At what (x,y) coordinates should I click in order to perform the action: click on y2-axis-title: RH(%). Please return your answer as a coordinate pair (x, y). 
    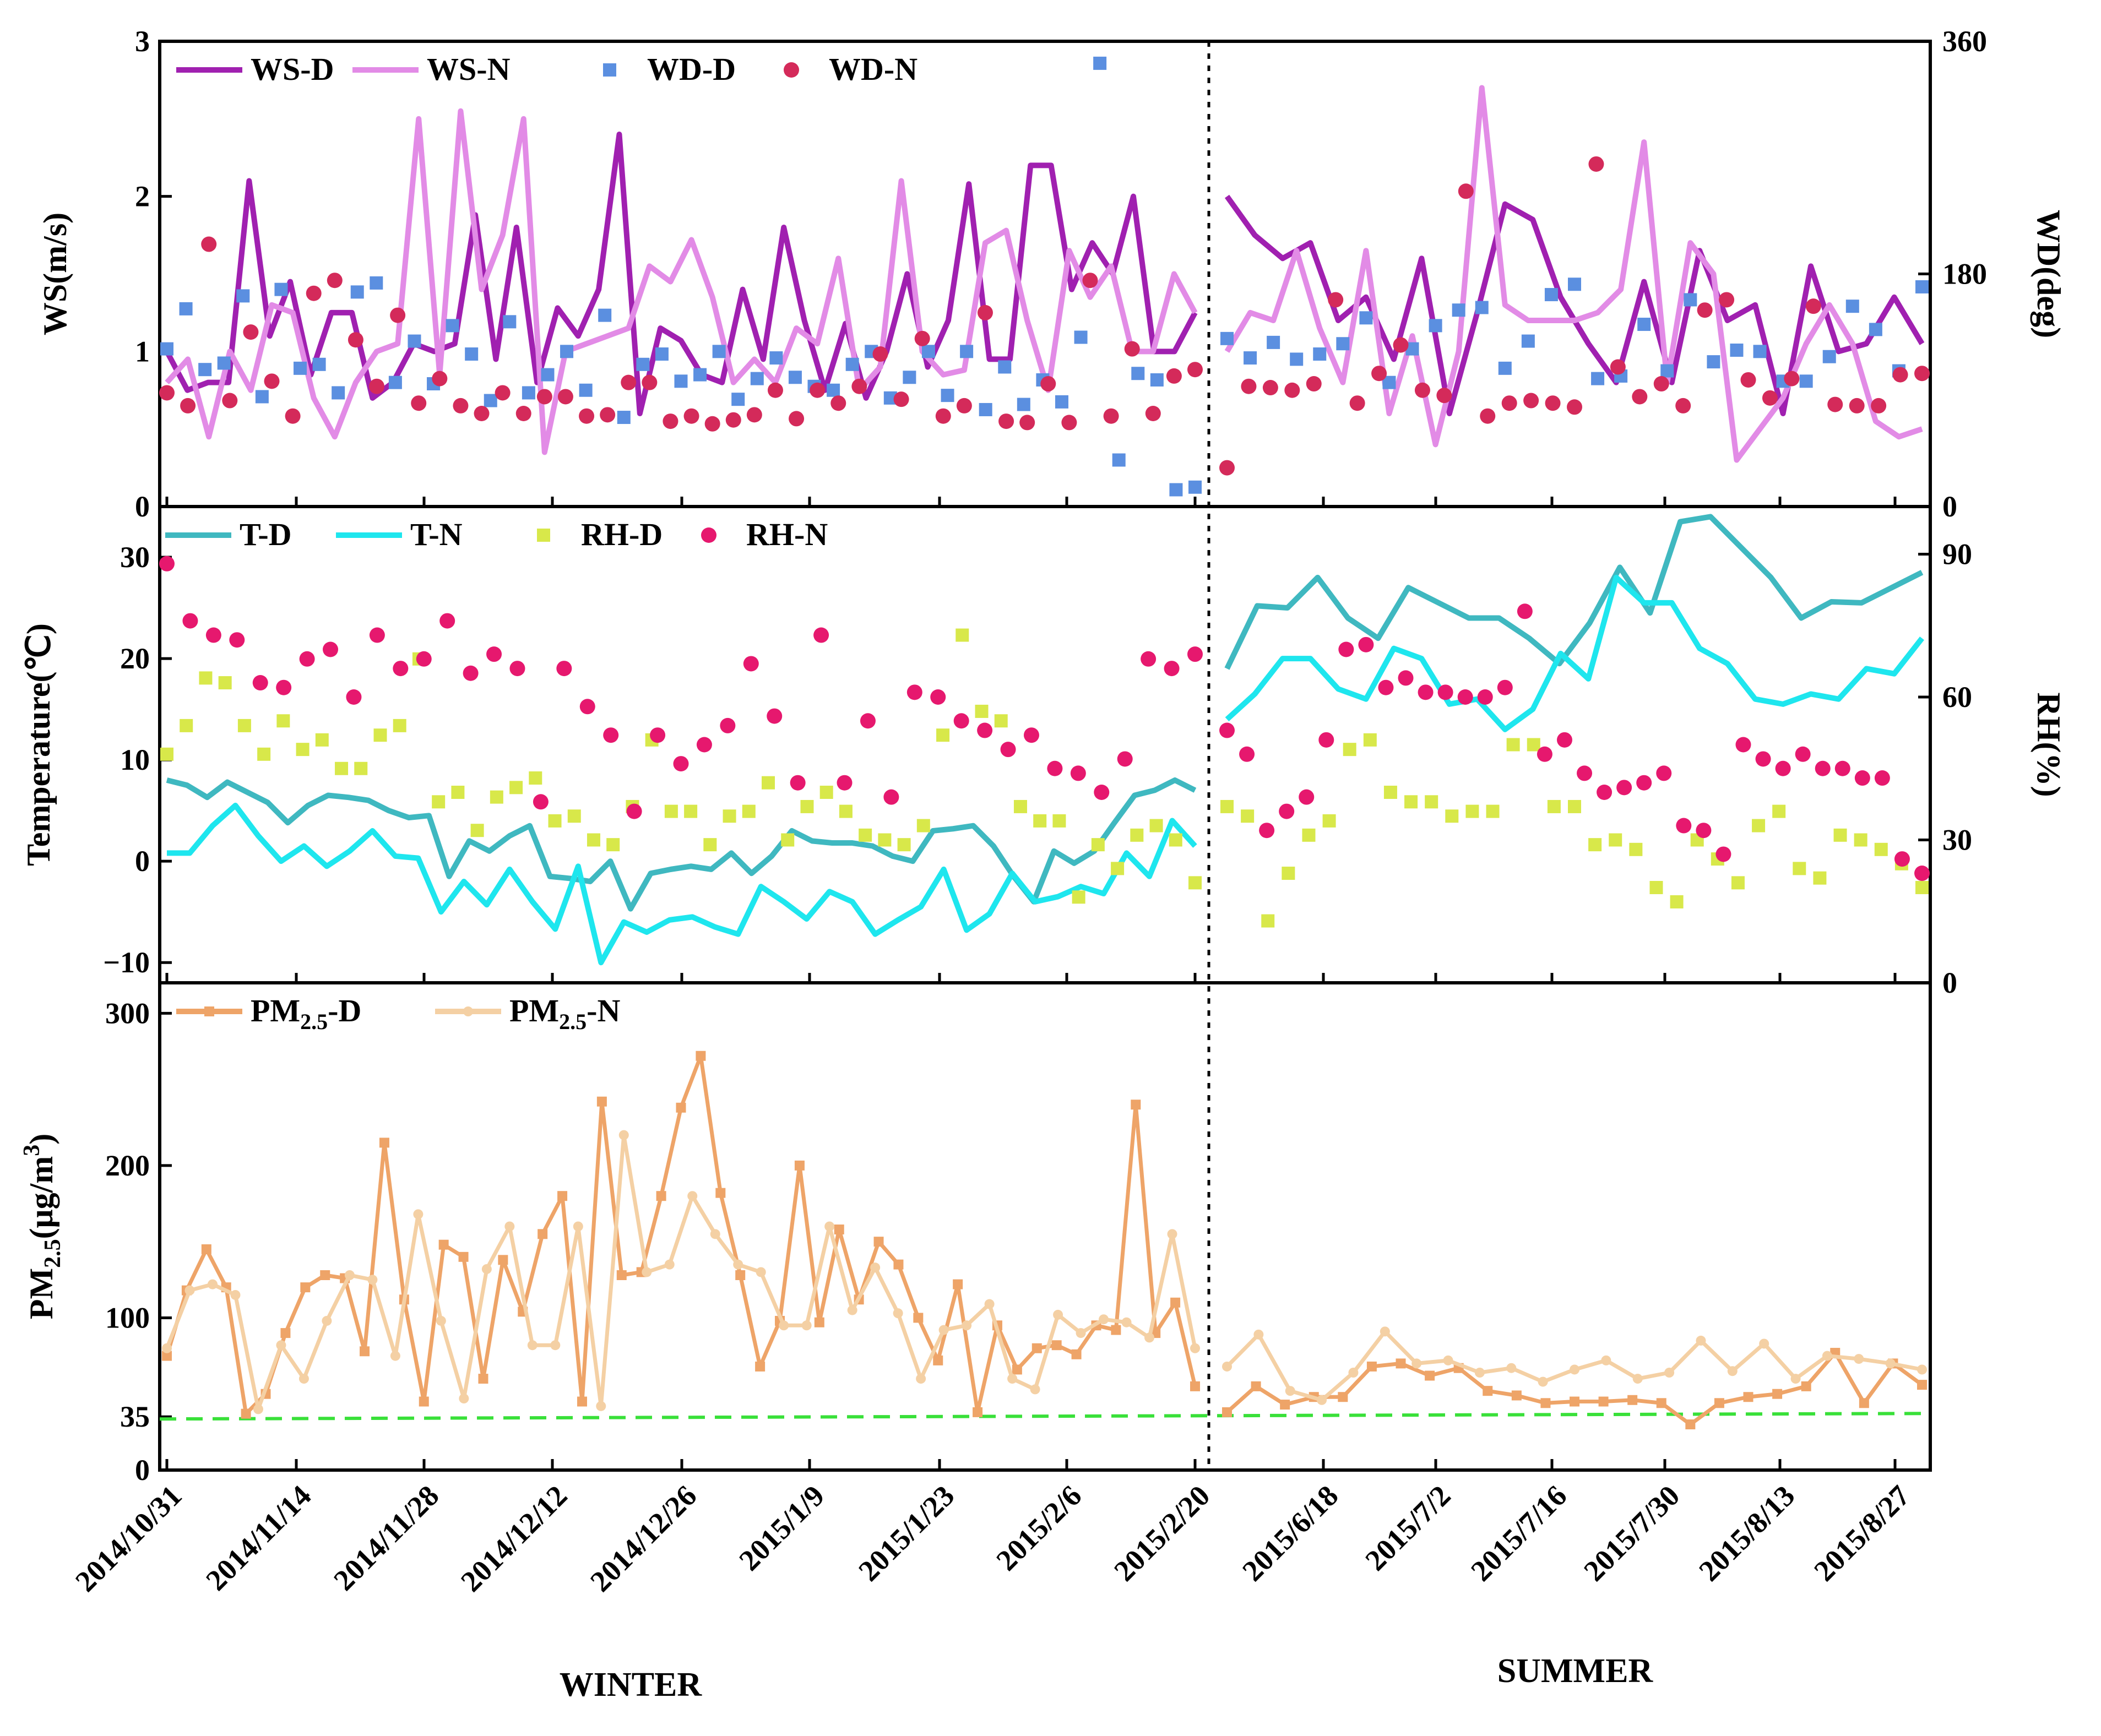
    Looking at the image, I should click on (2049, 745).